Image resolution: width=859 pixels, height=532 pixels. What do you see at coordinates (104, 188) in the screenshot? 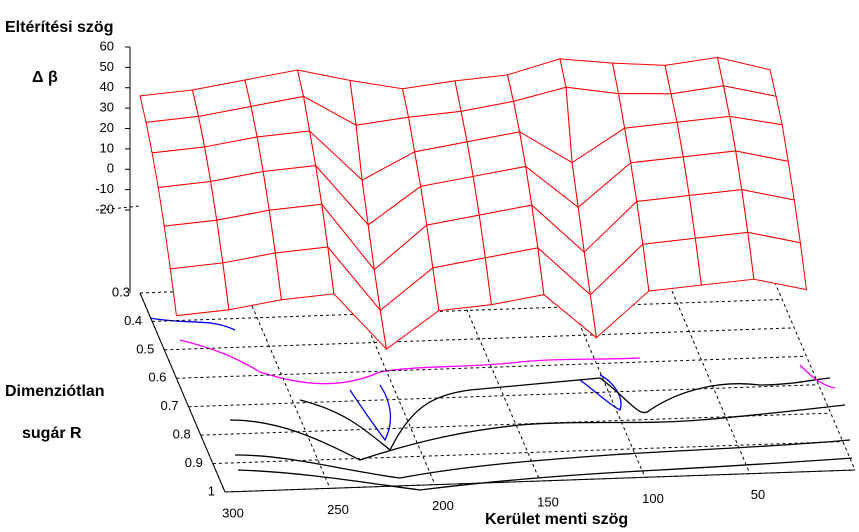
I see `z-tick-label: -10` at bounding box center [104, 188].